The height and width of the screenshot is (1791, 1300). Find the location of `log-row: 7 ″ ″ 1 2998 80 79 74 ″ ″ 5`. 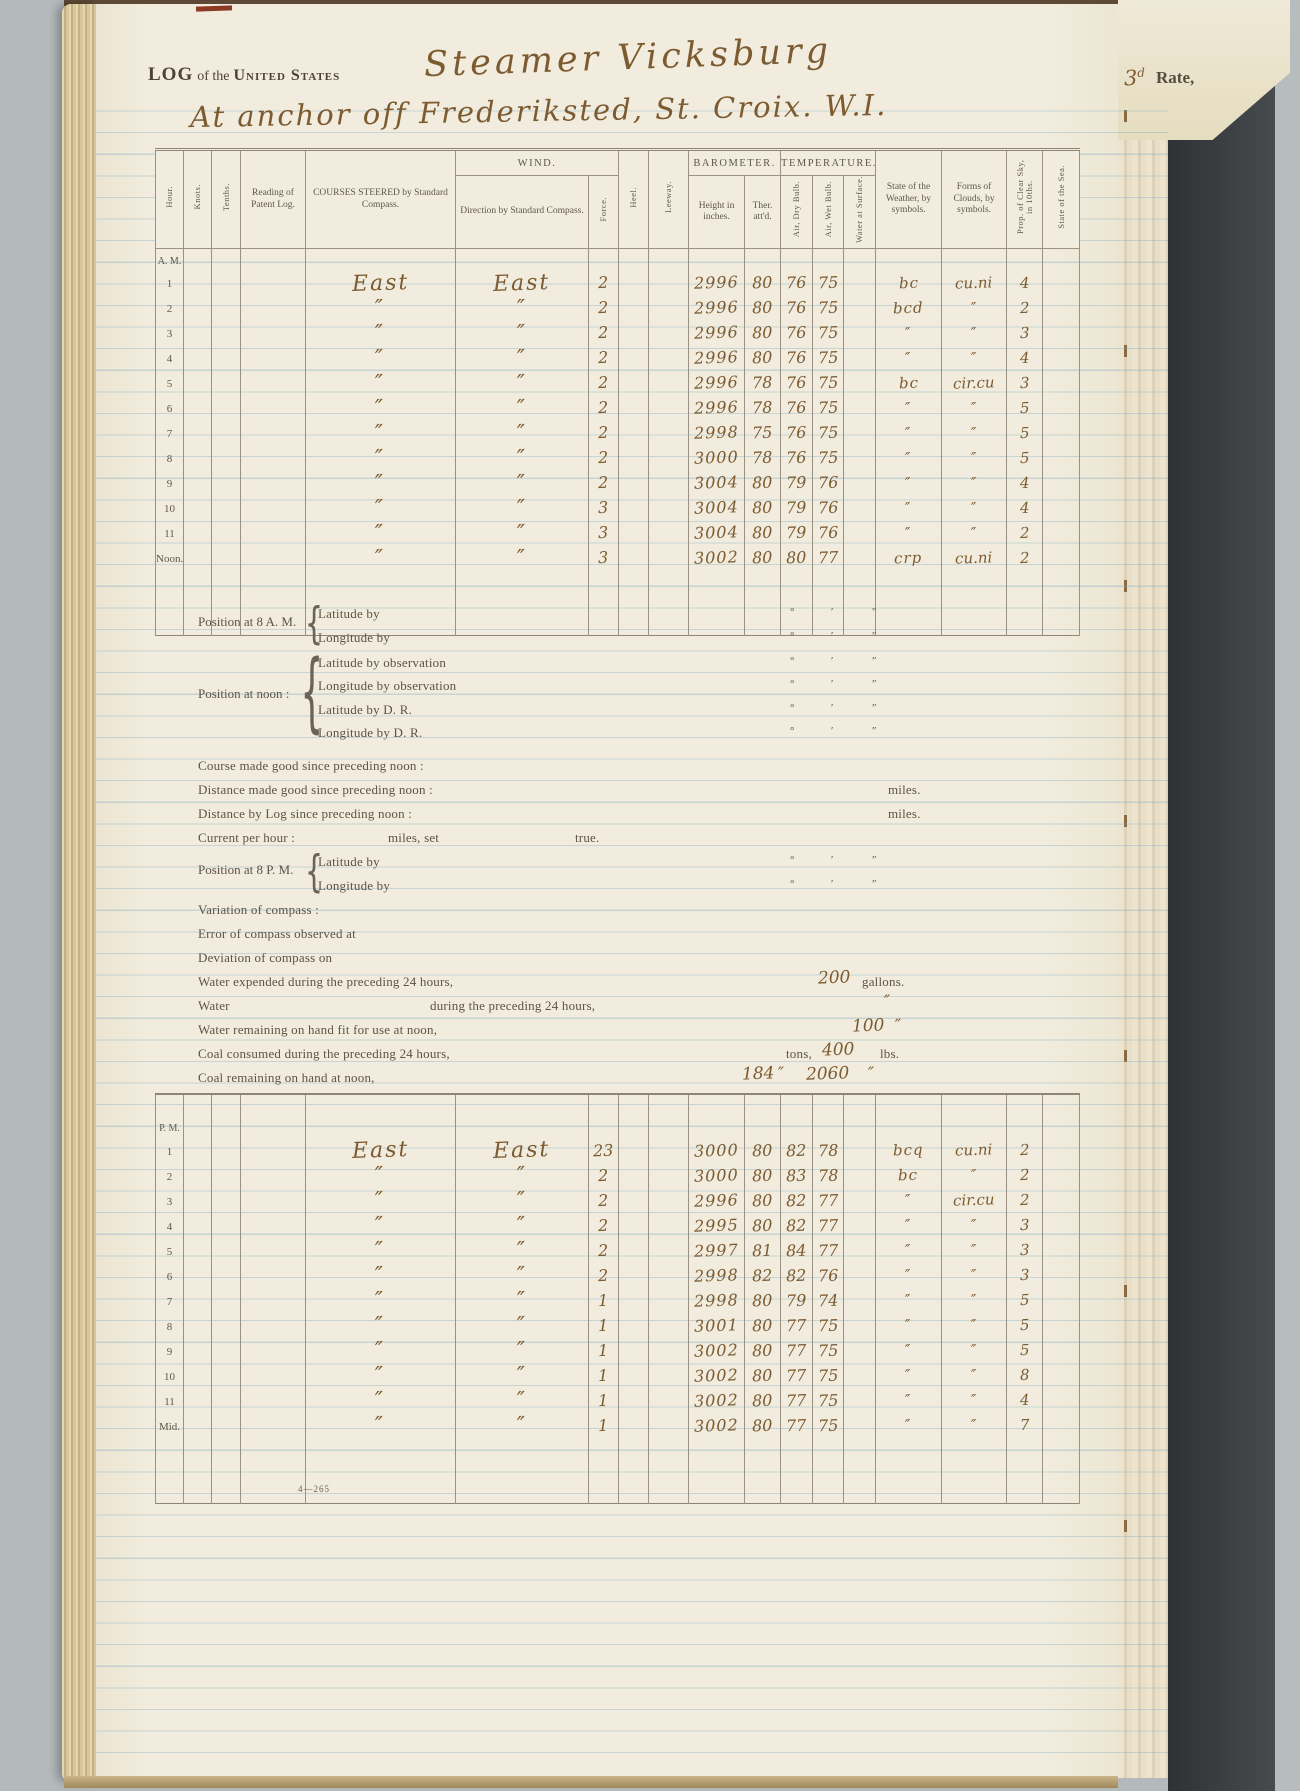

log-row: 7 ″ ″ 1 2998 80 79 74 ″ ″ 5 is located at coordinates (617, 1301).